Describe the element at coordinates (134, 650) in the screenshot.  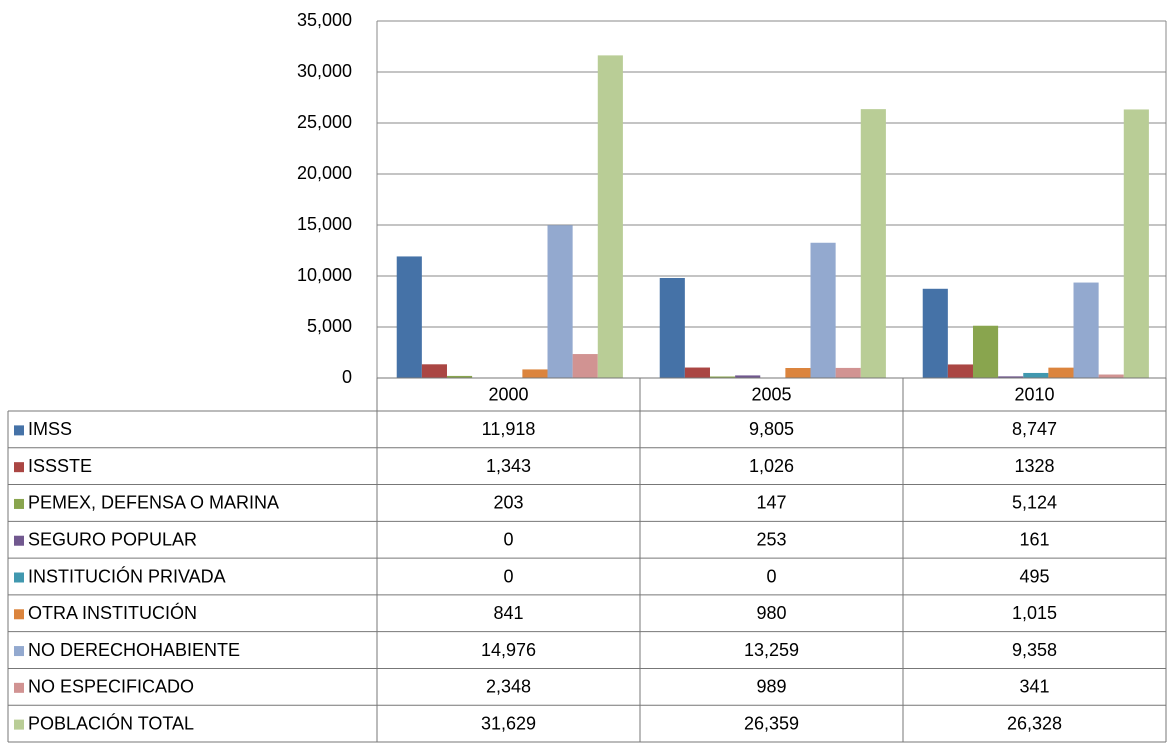
I see `legend-label: NO DERECHOHABIENTE` at that location.